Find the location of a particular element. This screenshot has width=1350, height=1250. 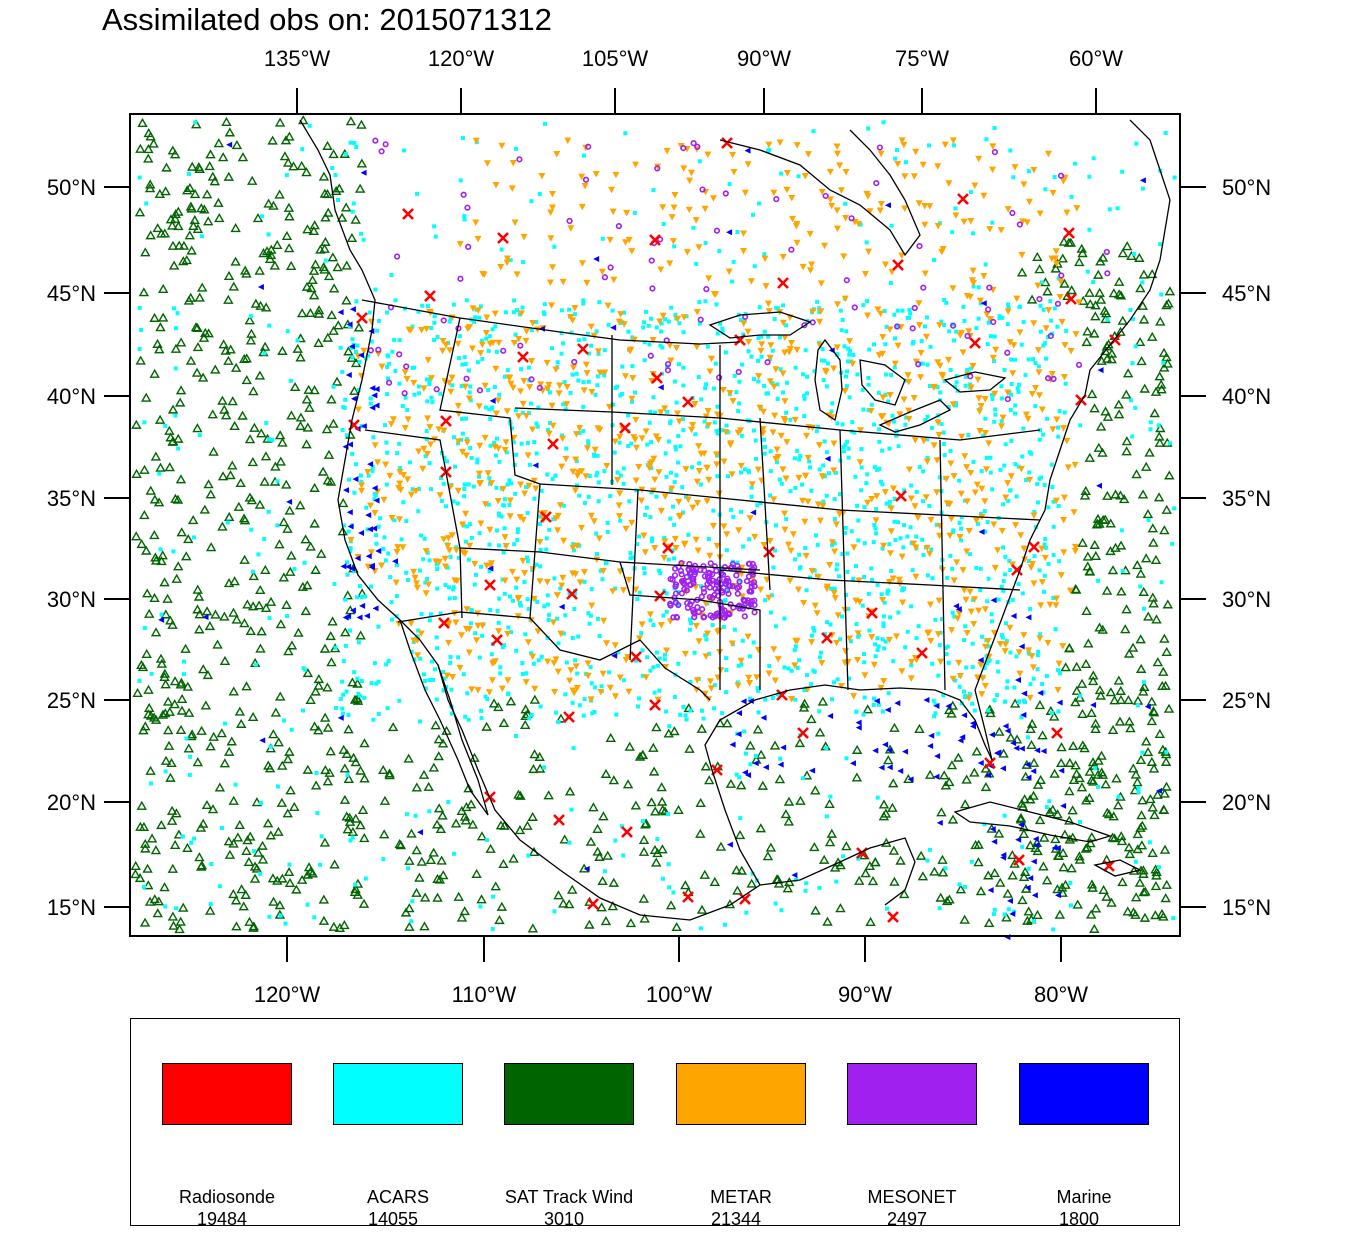

right-axis-label: 15°N is located at coordinates (1246, 907).